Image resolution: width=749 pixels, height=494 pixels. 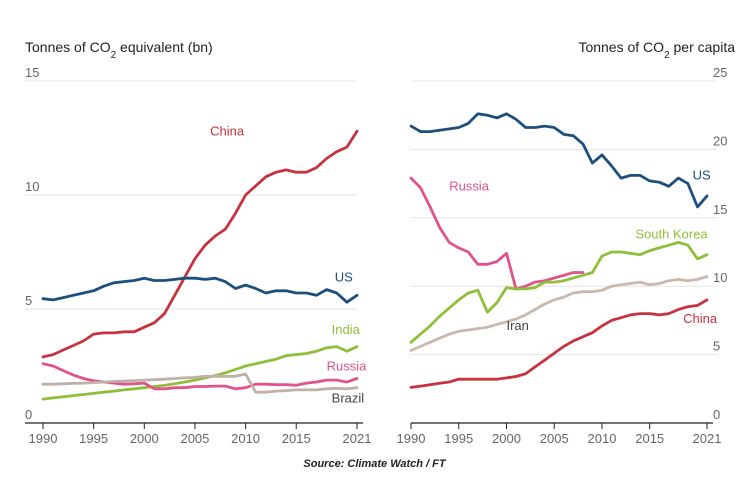 What do you see at coordinates (245, 438) in the screenshot?
I see `x-tick-label-total-2010: 2010` at bounding box center [245, 438].